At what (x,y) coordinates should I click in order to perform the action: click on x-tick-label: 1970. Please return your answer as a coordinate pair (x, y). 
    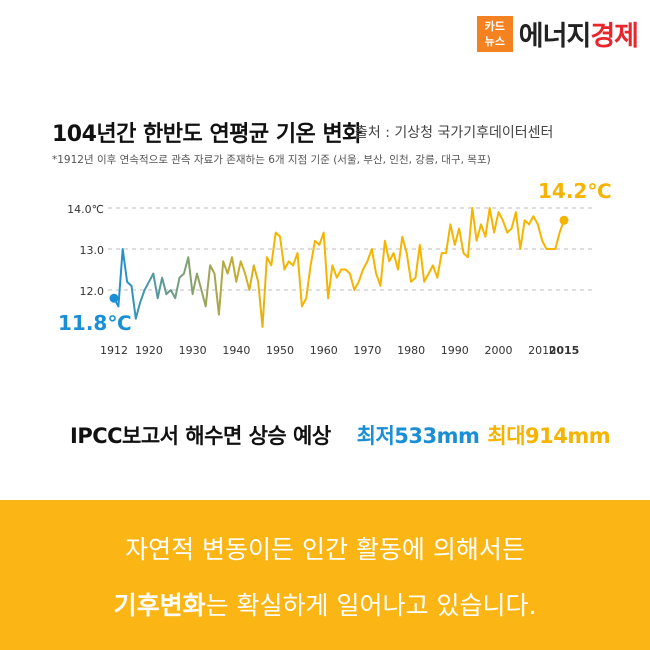
    Looking at the image, I should click on (367, 350).